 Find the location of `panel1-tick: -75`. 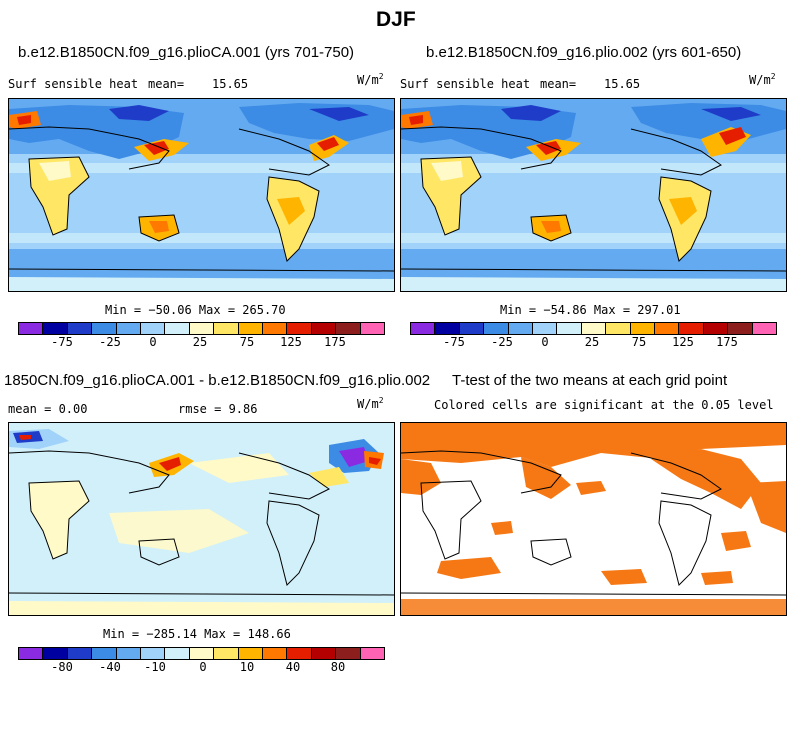

panel1-tick: -75 is located at coordinates (62, 342).